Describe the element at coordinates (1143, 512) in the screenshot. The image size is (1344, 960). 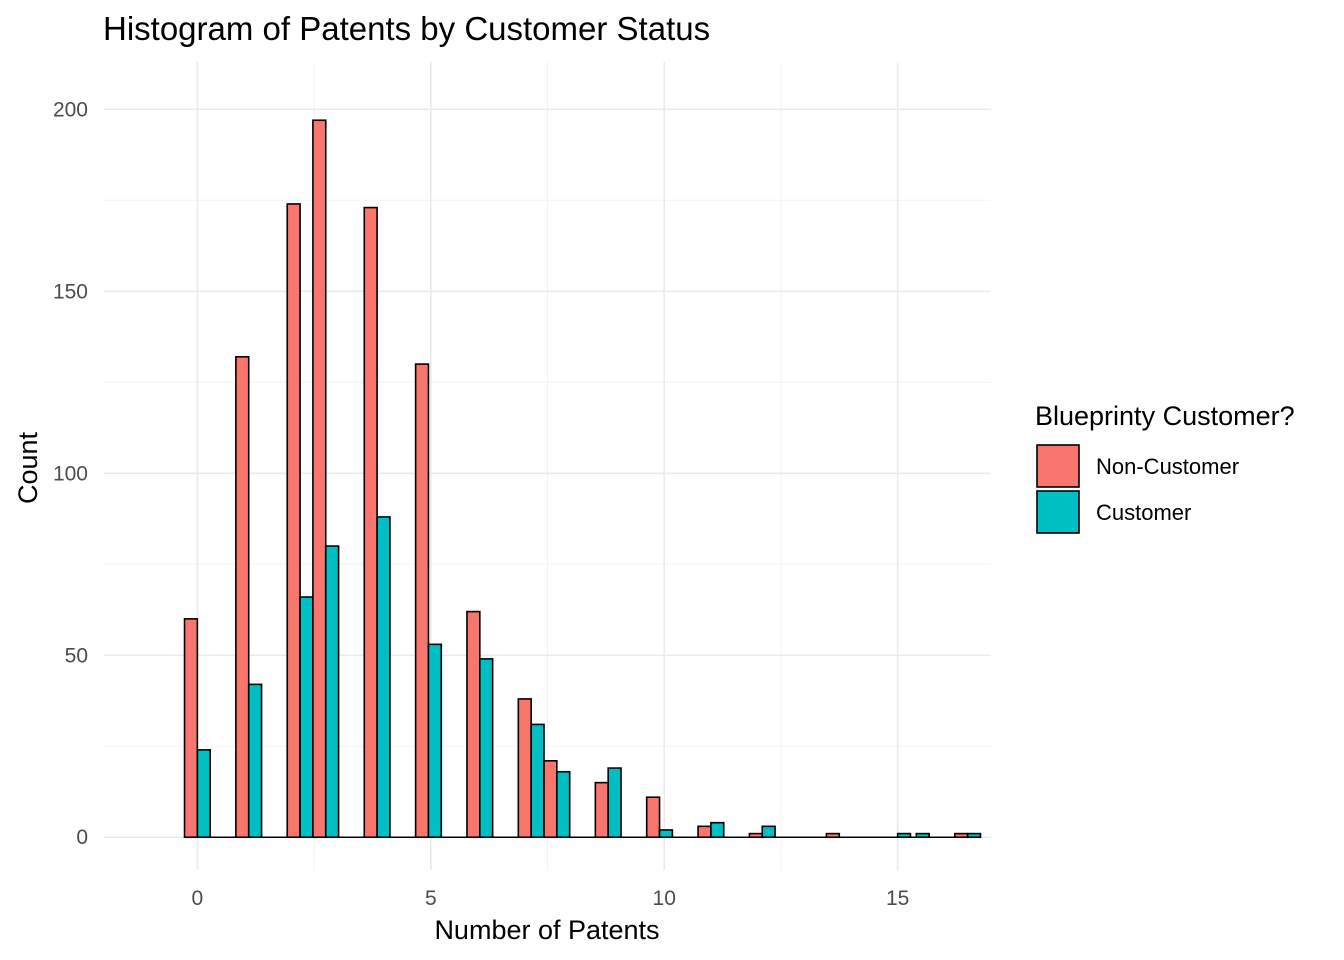
I see `legend-label: Customer` at that location.